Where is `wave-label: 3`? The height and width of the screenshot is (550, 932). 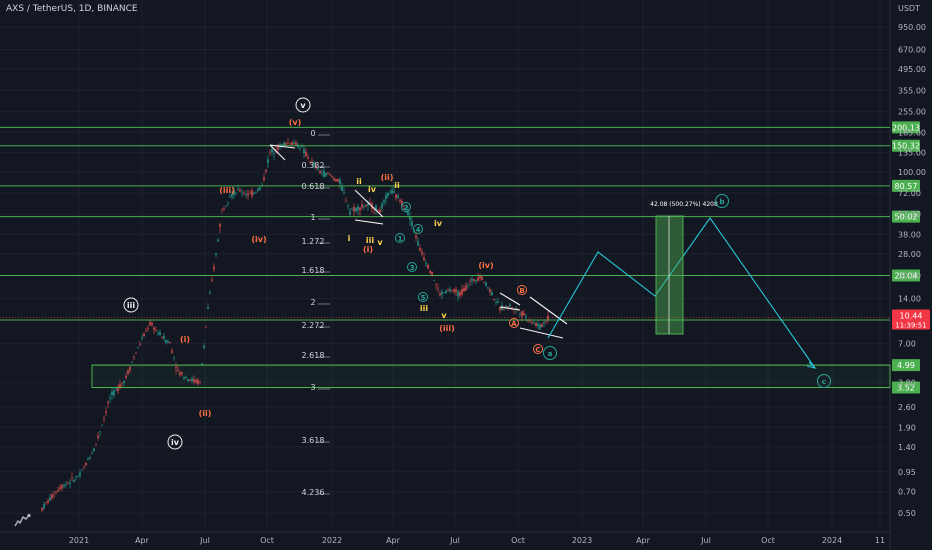
wave-label: 3 is located at coordinates (412, 268).